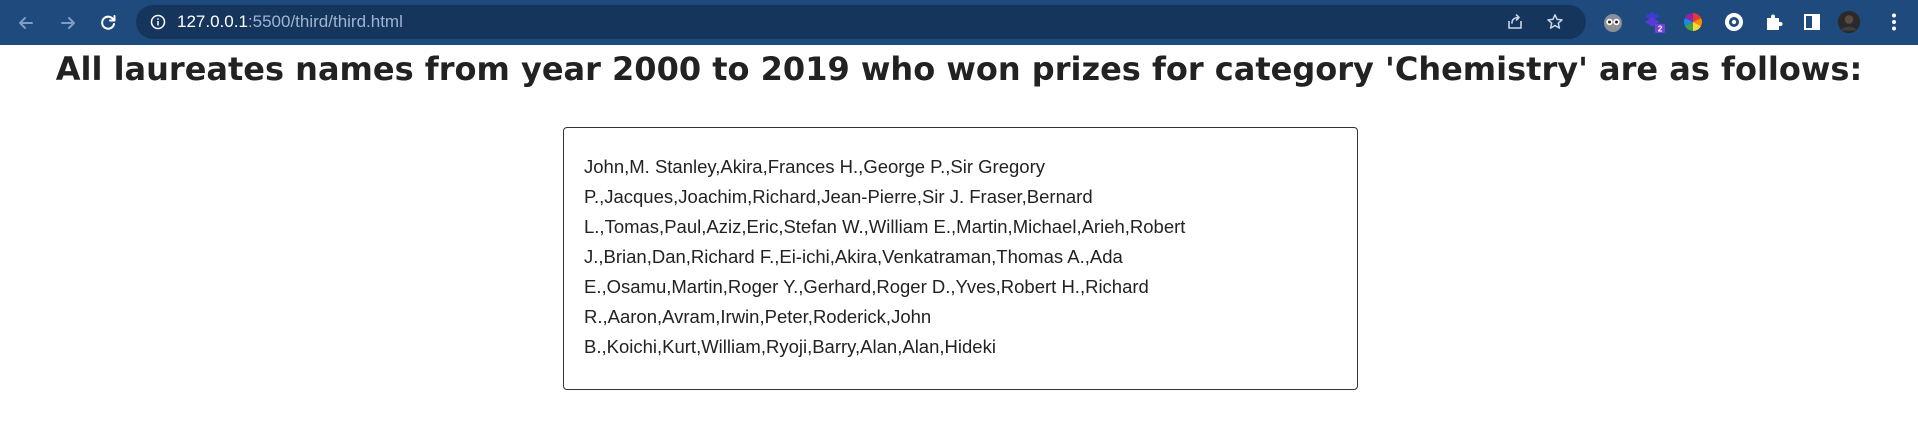 The width and height of the screenshot is (1918, 427). I want to click on avatar, so click(1849, 22).